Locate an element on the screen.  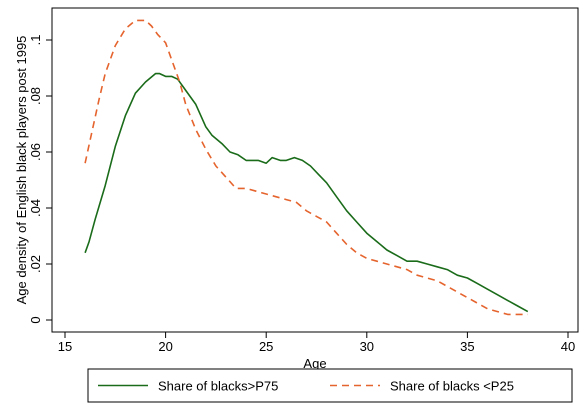
x-tick-label: 35 is located at coordinates (467, 346).